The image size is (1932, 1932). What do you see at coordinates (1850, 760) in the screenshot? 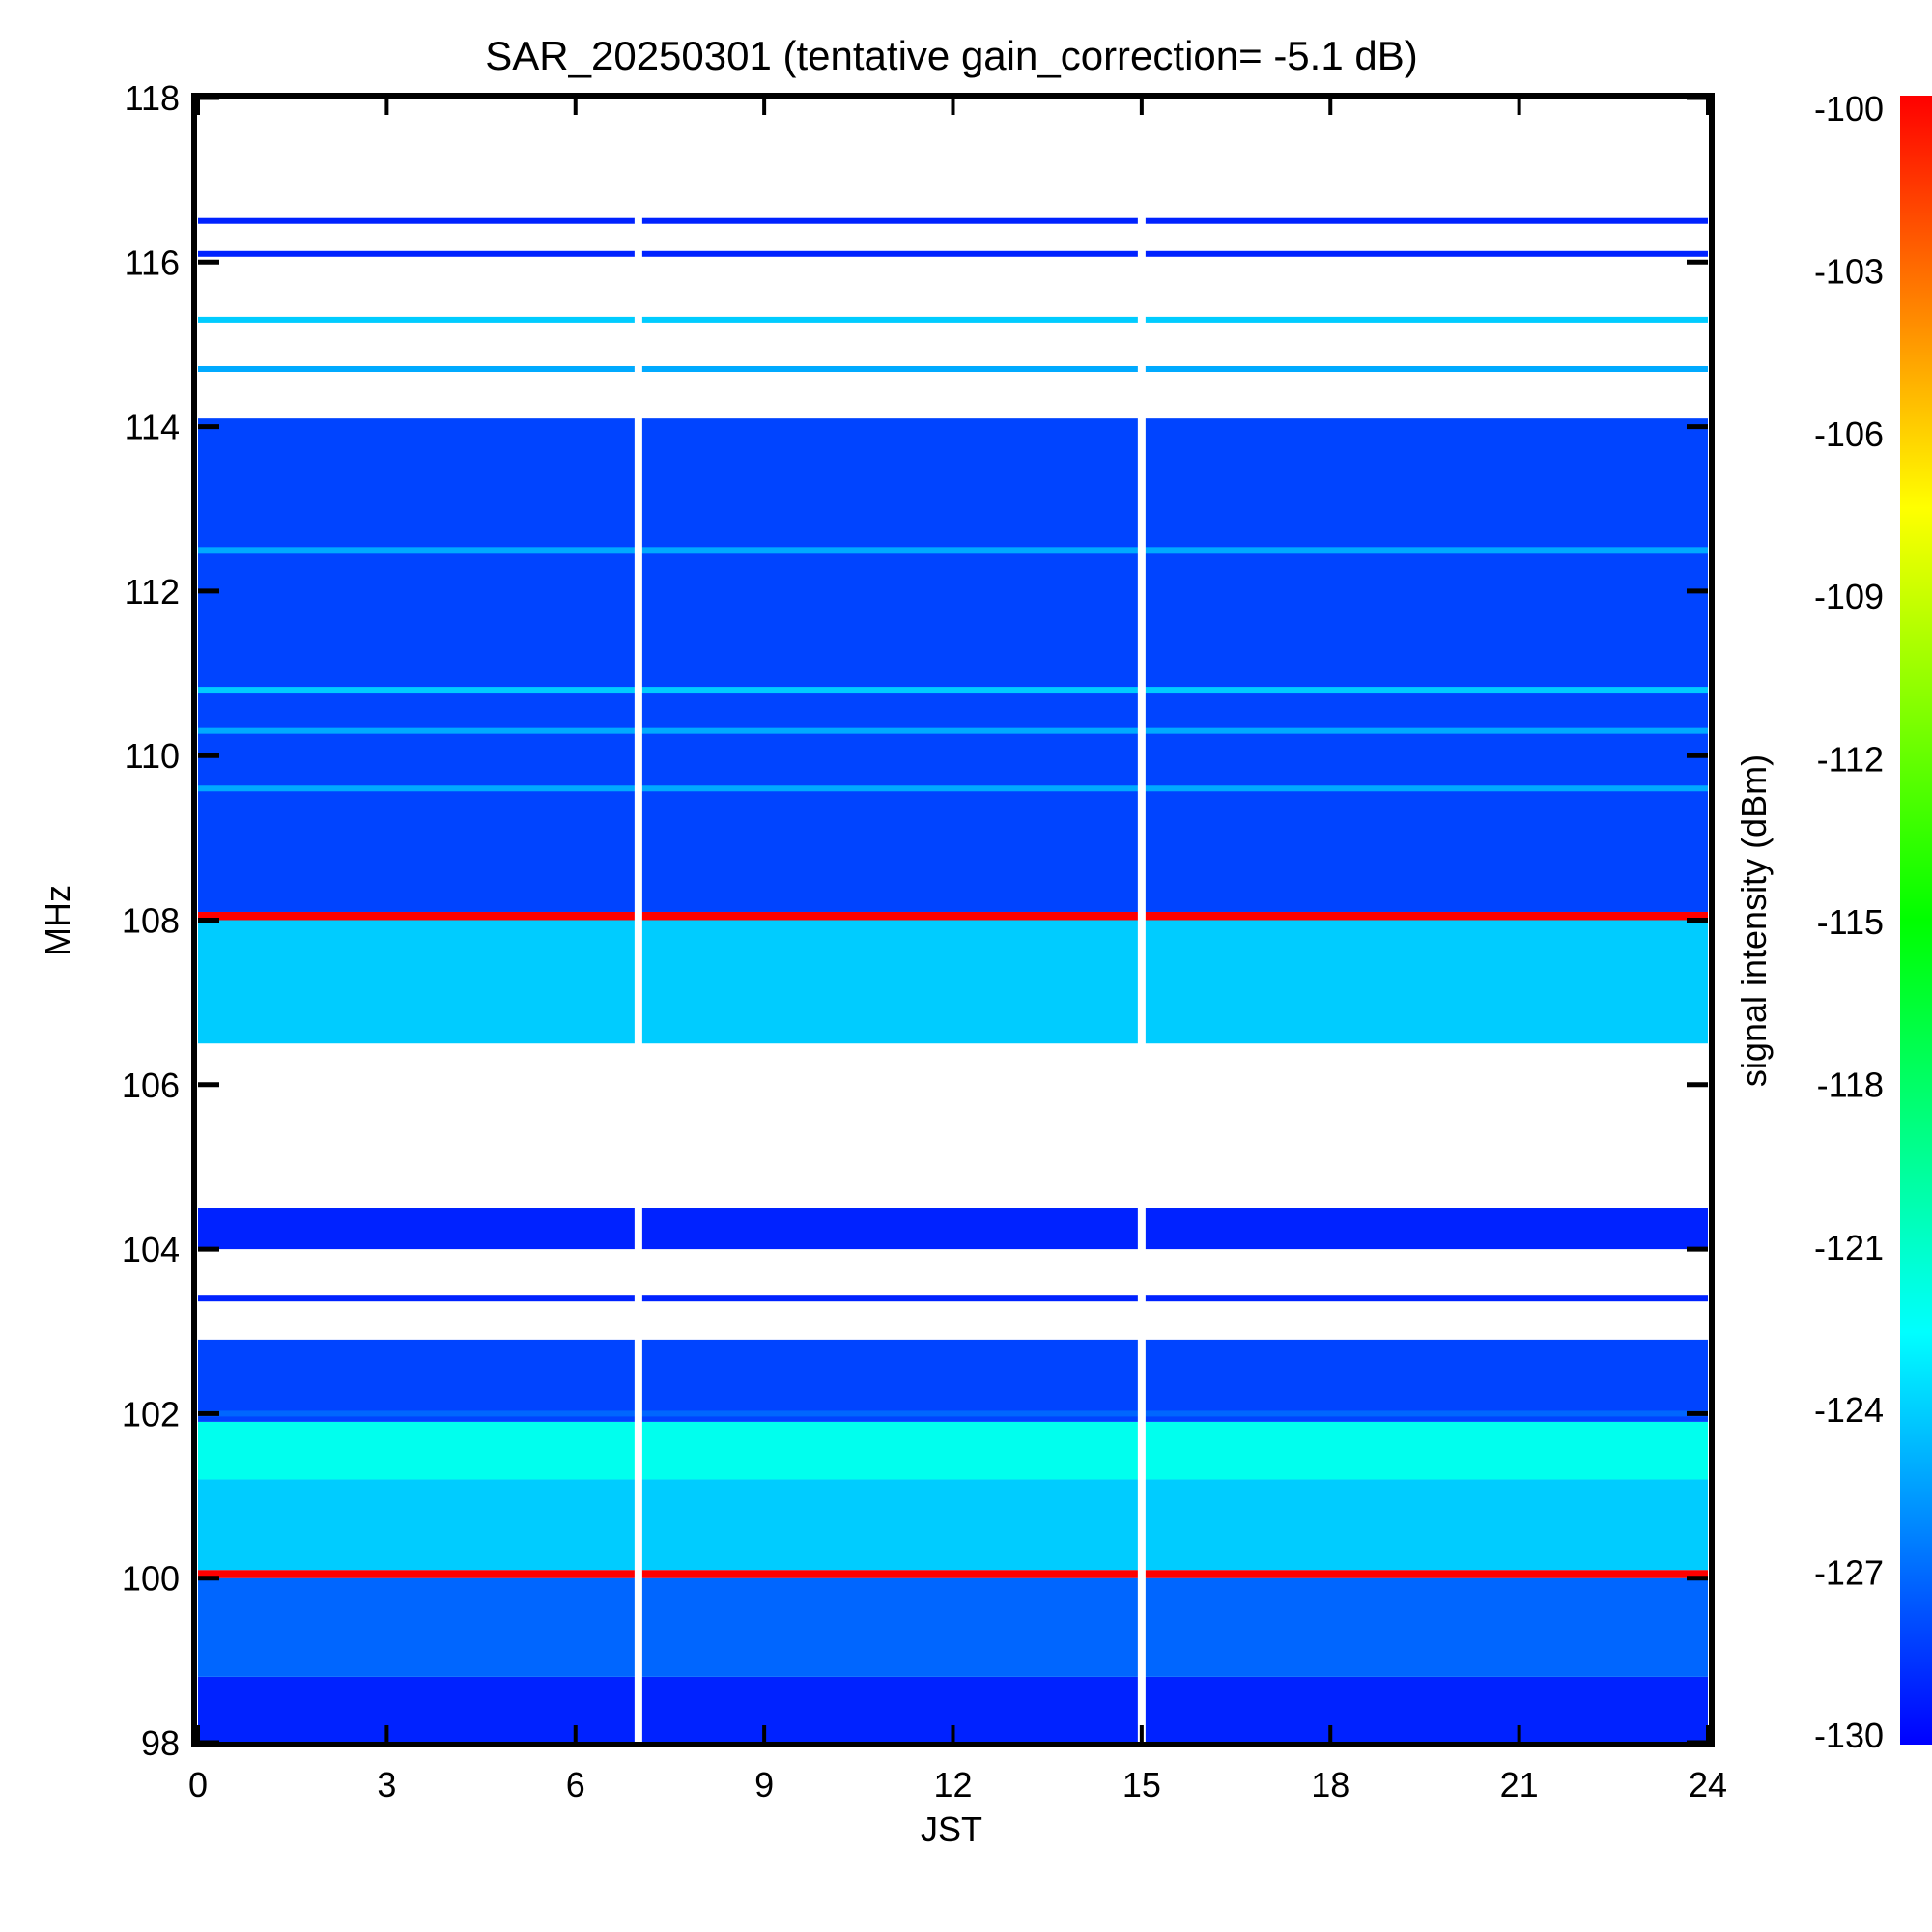
I see `colorbar-tick-label: -112` at bounding box center [1850, 760].